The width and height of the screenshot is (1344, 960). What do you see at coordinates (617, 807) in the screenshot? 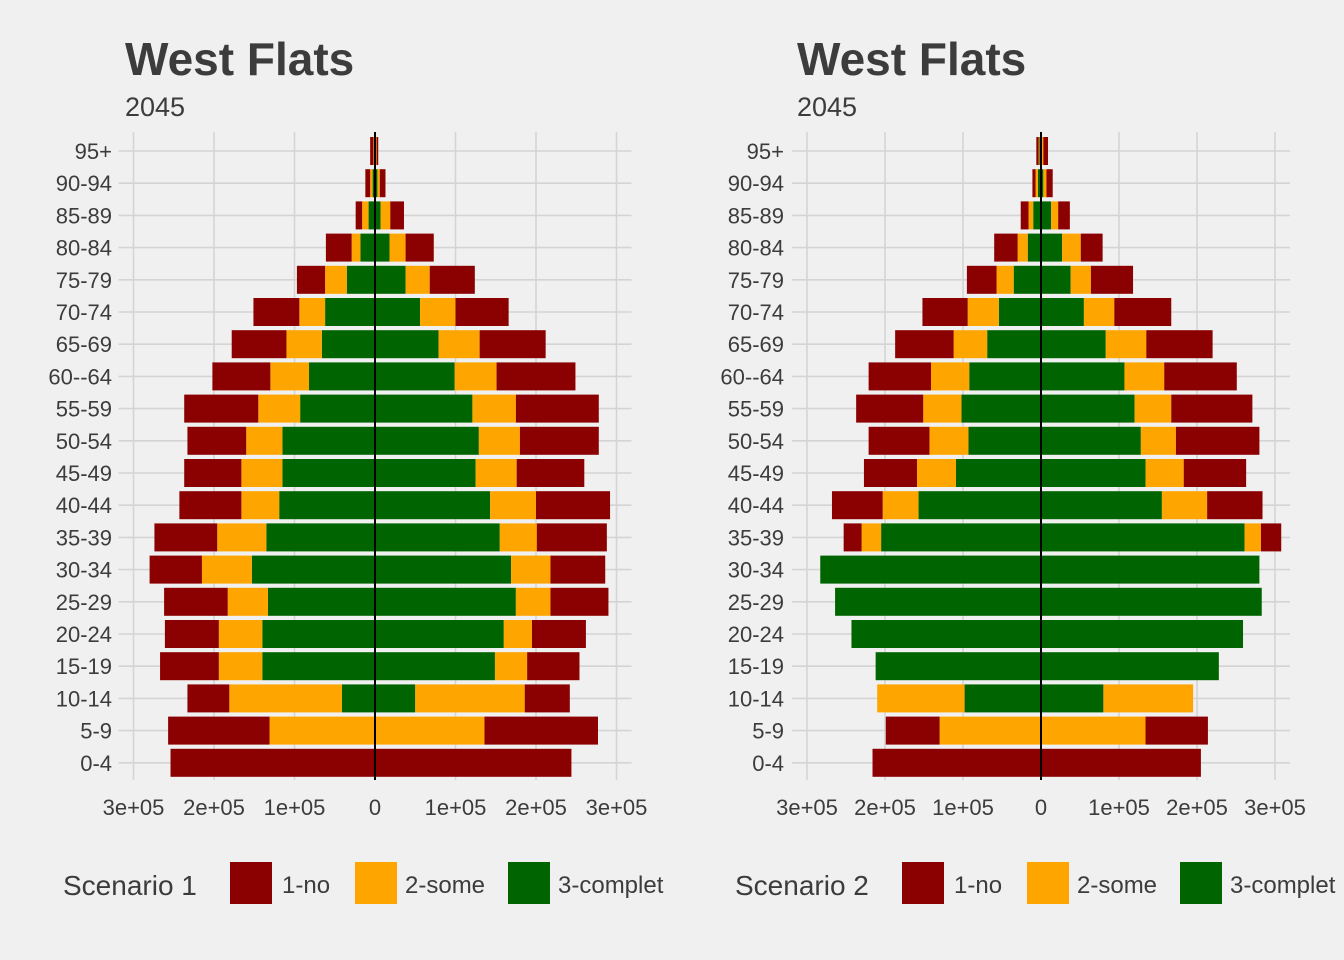
I see `x-tick-label: 3e+05` at bounding box center [617, 807].